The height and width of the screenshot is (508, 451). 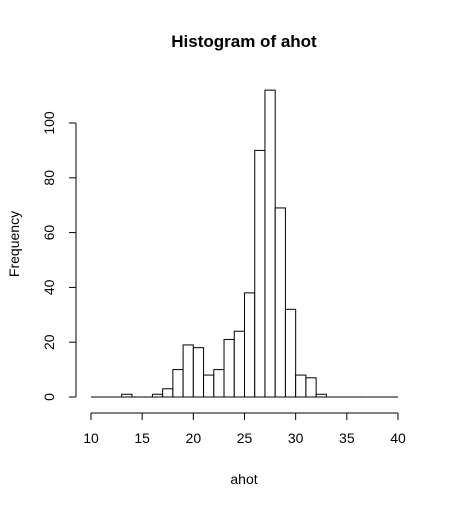 What do you see at coordinates (91, 438) in the screenshot?
I see `x-tick-label: 10` at bounding box center [91, 438].